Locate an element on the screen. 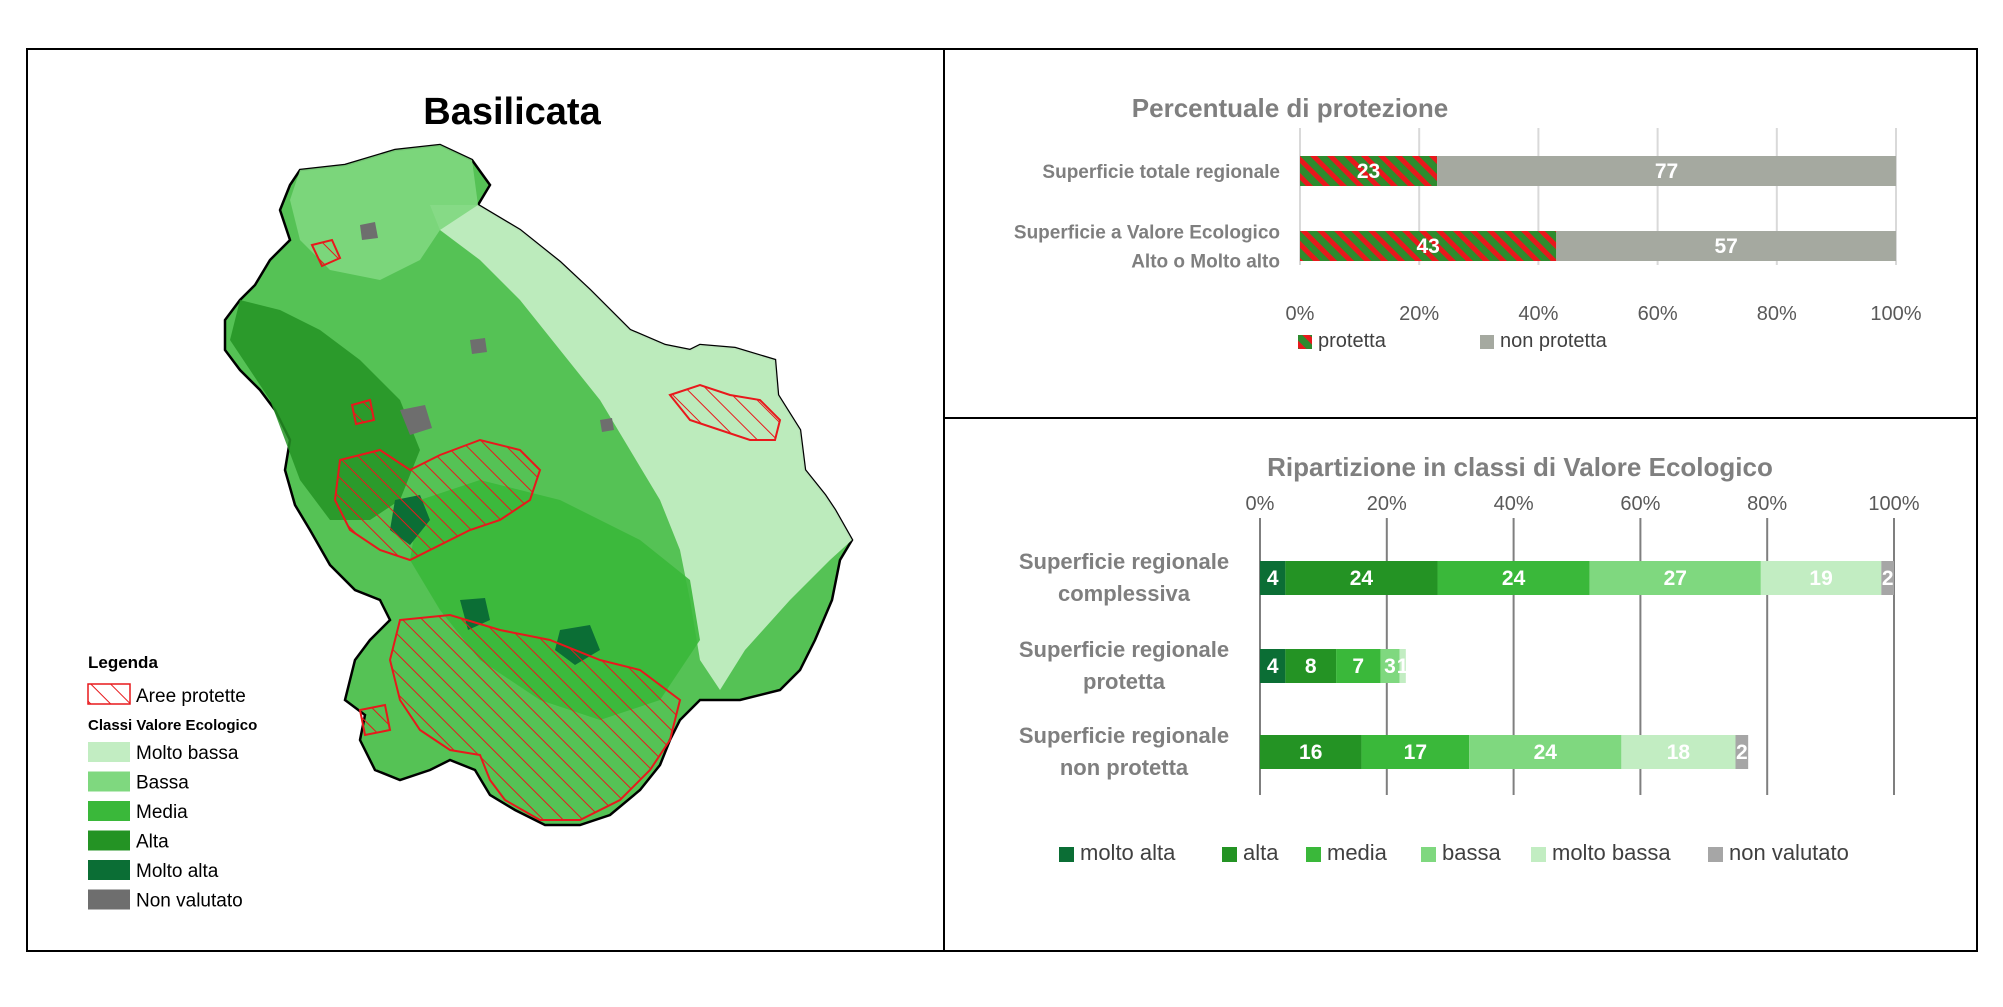 The width and height of the screenshot is (2003, 1007). data-label-bassa-1: 27 is located at coordinates (1675, 578).